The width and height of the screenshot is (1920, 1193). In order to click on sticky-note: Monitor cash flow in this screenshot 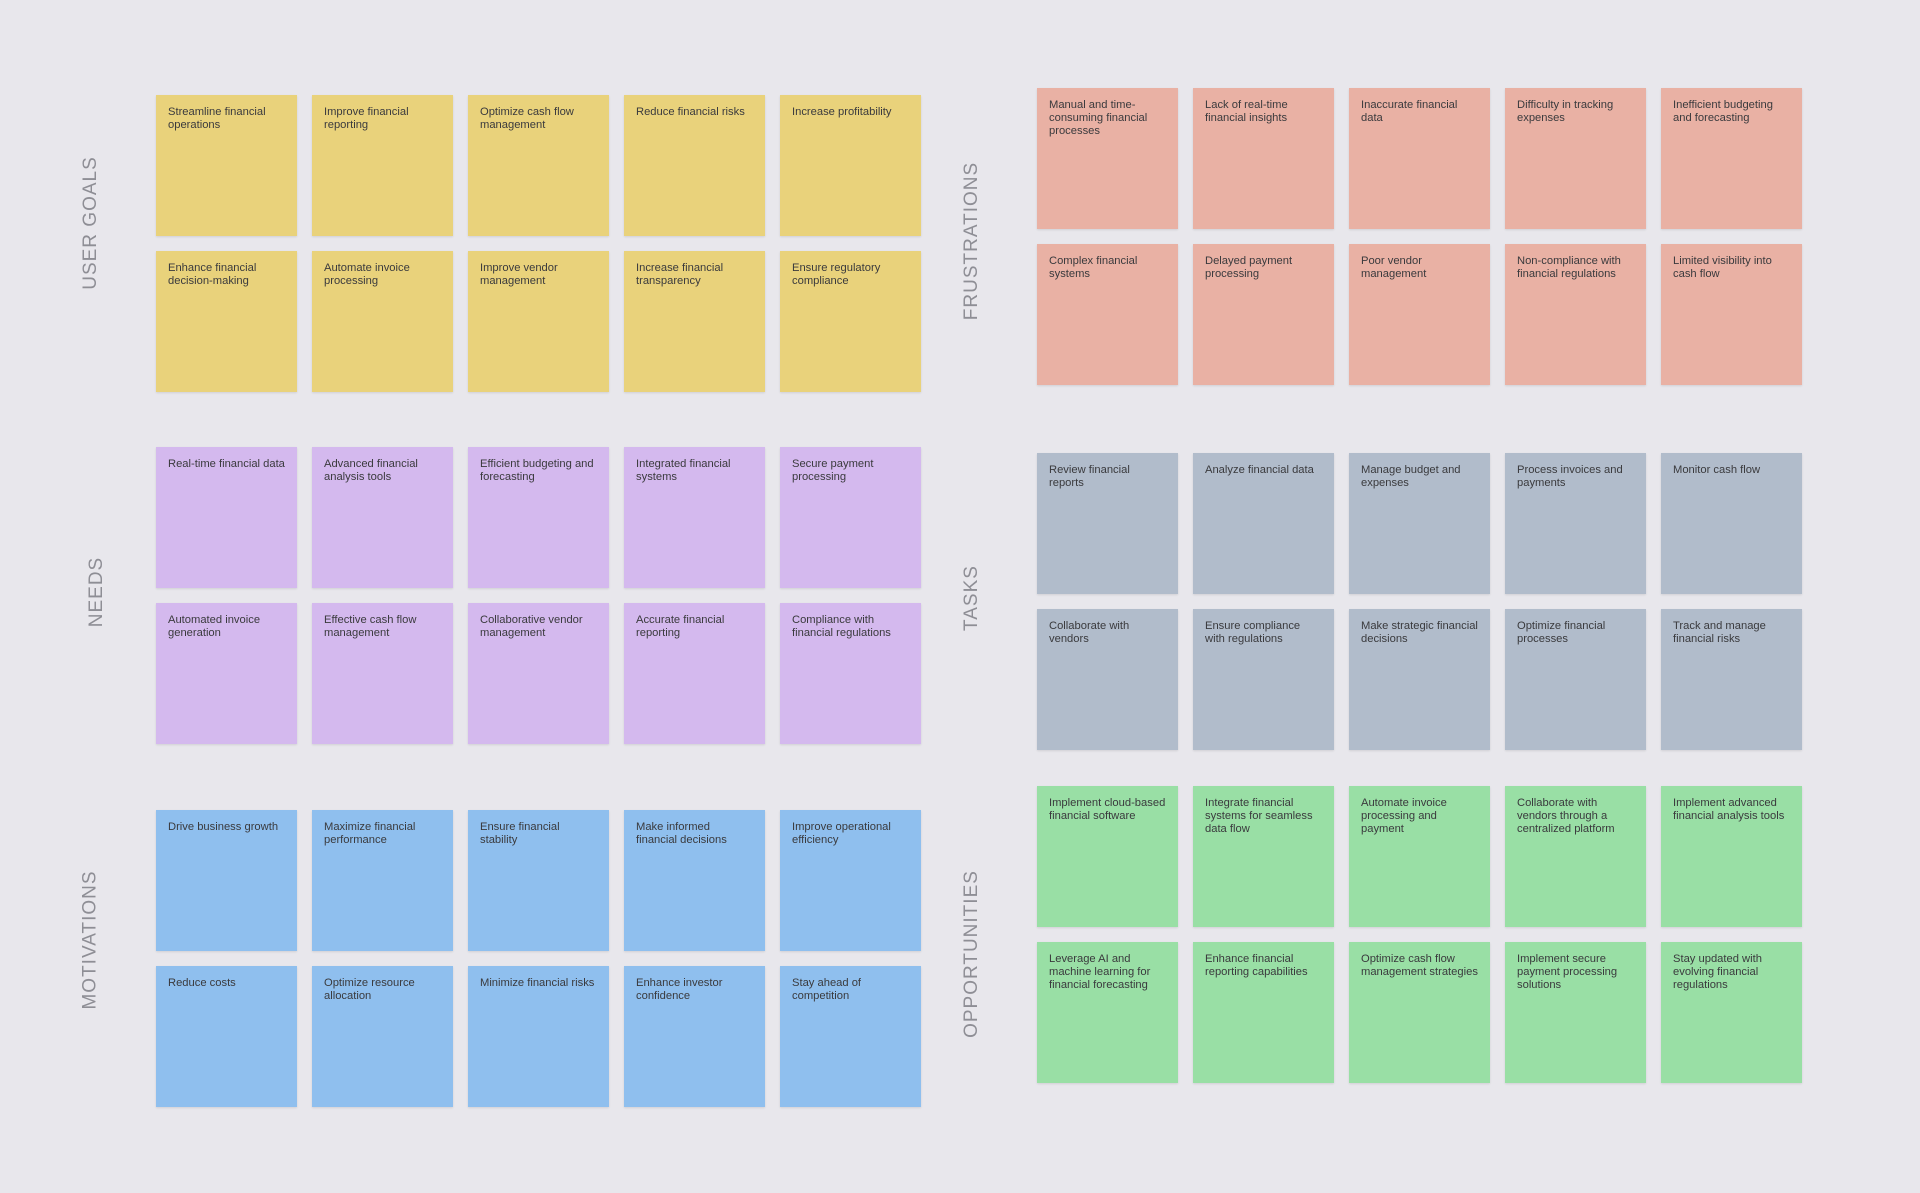, I will do `click(1731, 523)`.